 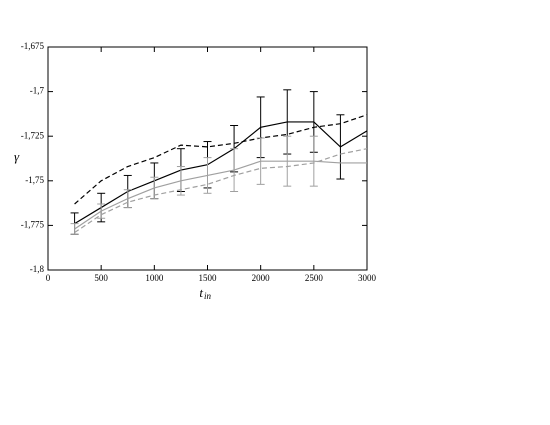 I want to click on x-axis-label-subscript: in, so click(x=208, y=296).